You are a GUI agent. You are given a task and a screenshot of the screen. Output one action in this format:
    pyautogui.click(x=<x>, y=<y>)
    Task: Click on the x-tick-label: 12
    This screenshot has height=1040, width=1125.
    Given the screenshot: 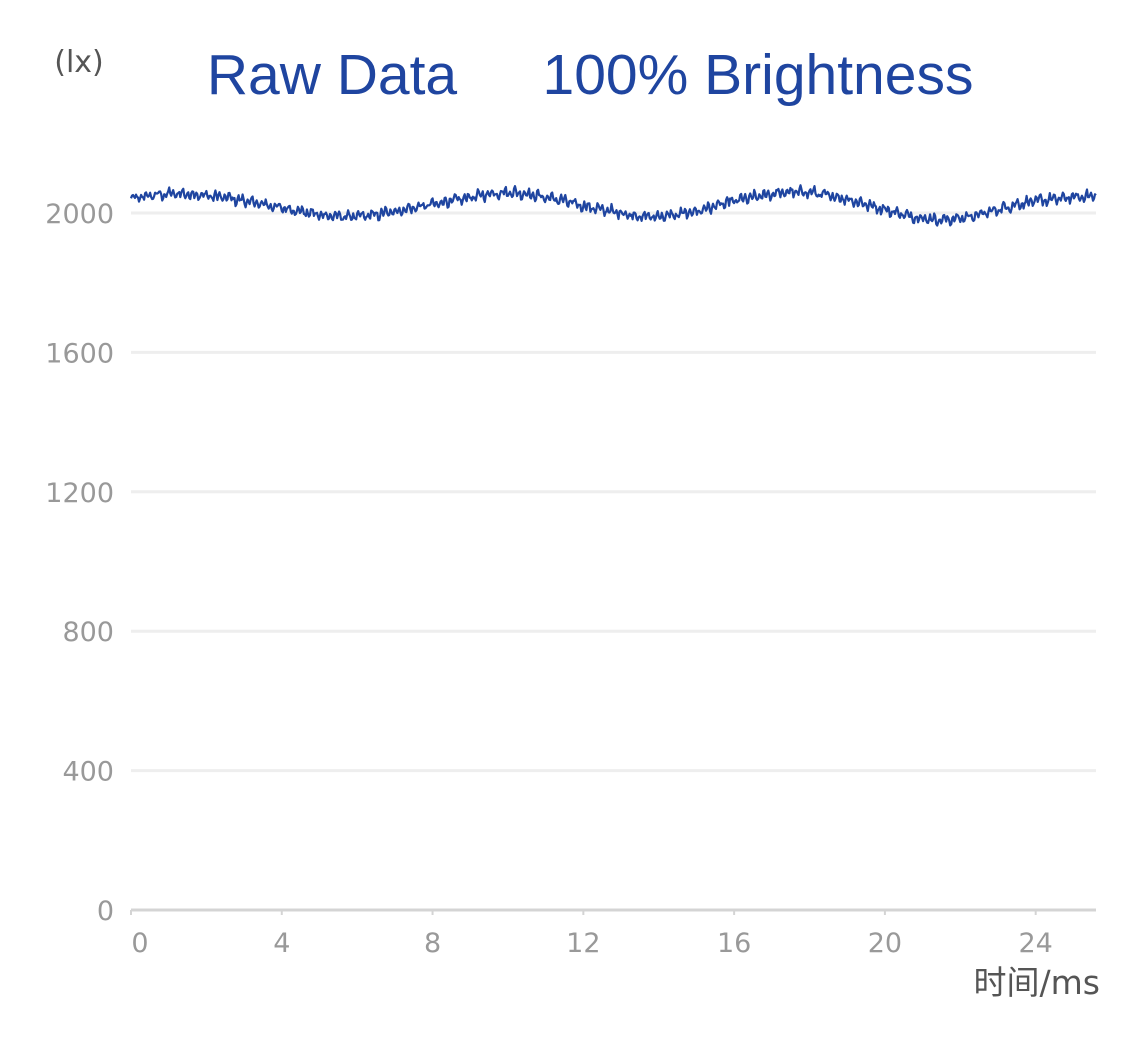 What is the action you would take?
    pyautogui.click(x=583, y=943)
    